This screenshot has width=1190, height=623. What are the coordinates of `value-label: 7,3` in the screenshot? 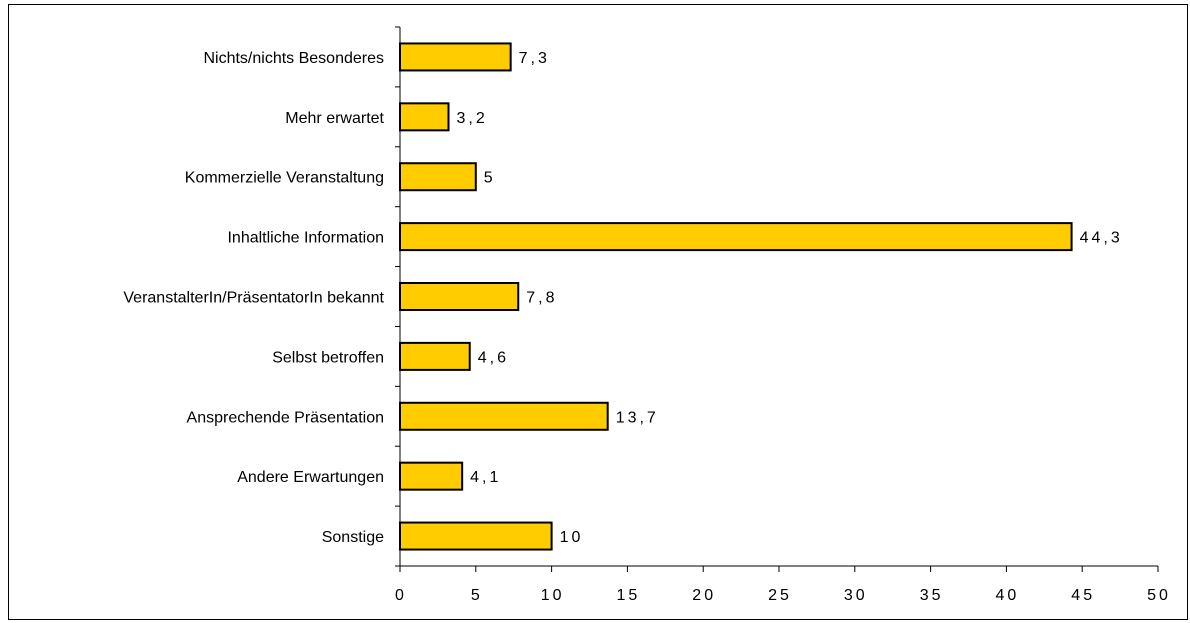 It's located at (534, 58).